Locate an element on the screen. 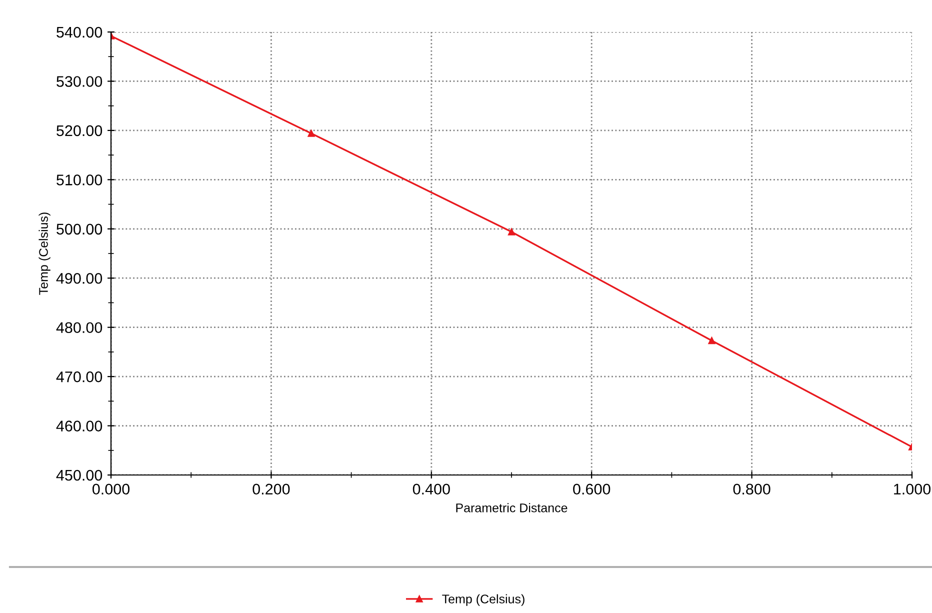 Image resolution: width=932 pixels, height=613 pixels. y-tick-label: 480.00 is located at coordinates (79, 328).